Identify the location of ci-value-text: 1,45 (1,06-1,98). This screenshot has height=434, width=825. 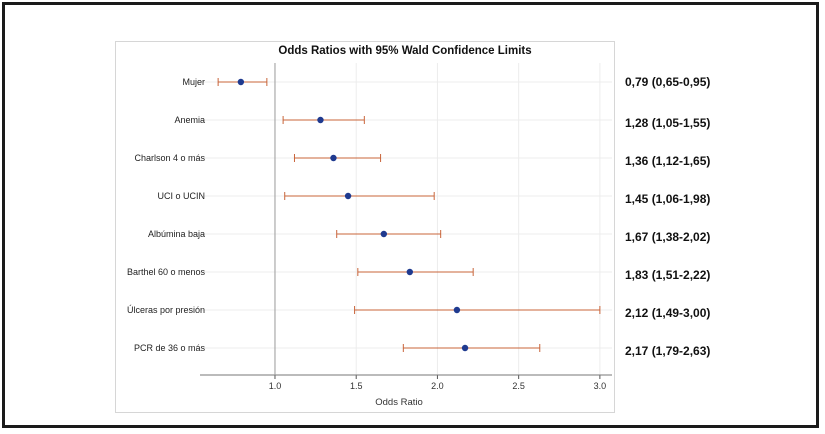
(668, 199).